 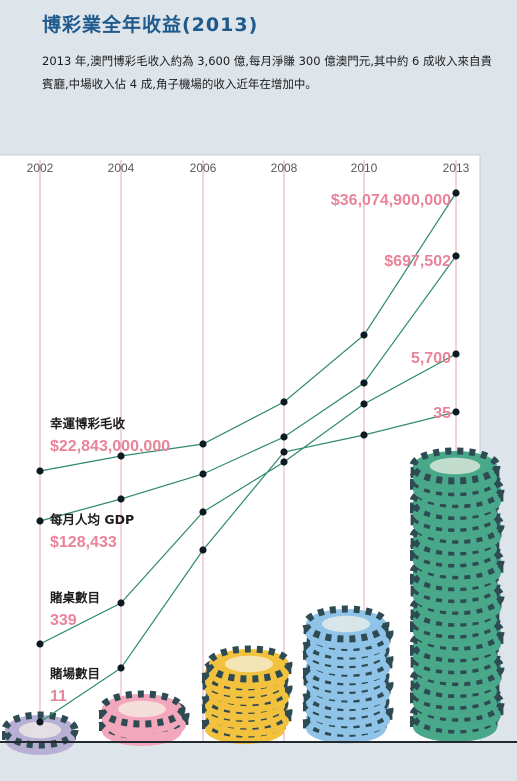 What do you see at coordinates (121, 668) in the screenshot?
I see `point-casinos-2004` at bounding box center [121, 668].